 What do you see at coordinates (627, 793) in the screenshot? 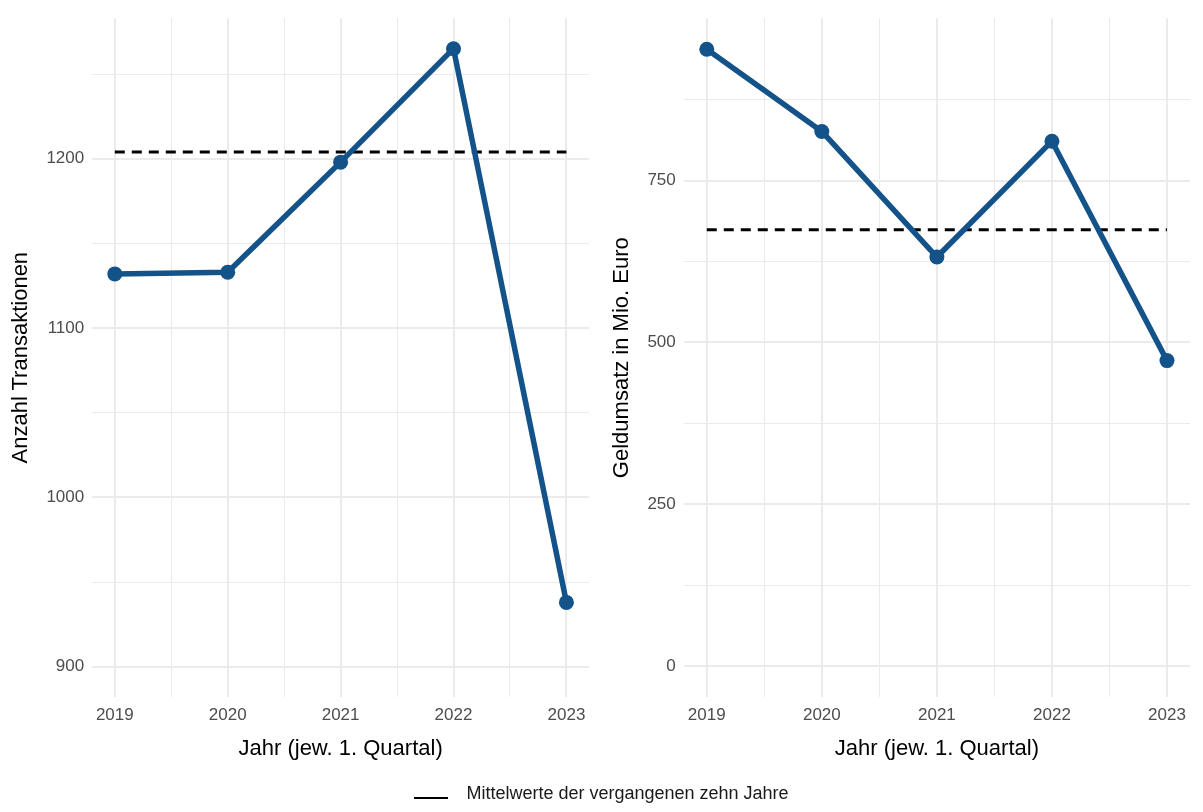
I see `legend-label: Mittelwerte der vergangenen zehn Jahre` at bounding box center [627, 793].